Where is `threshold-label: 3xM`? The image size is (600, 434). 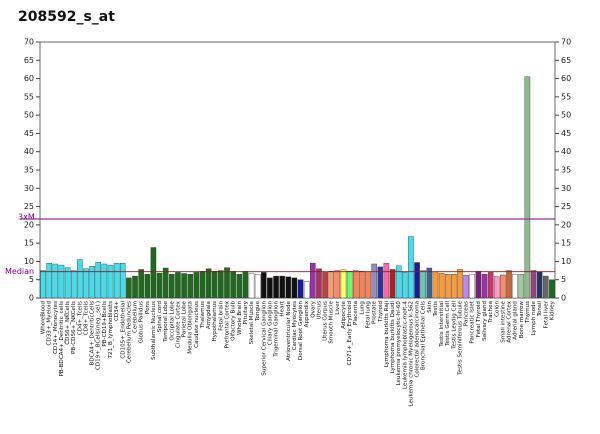 threshold-label: 3xM is located at coordinates (26, 217).